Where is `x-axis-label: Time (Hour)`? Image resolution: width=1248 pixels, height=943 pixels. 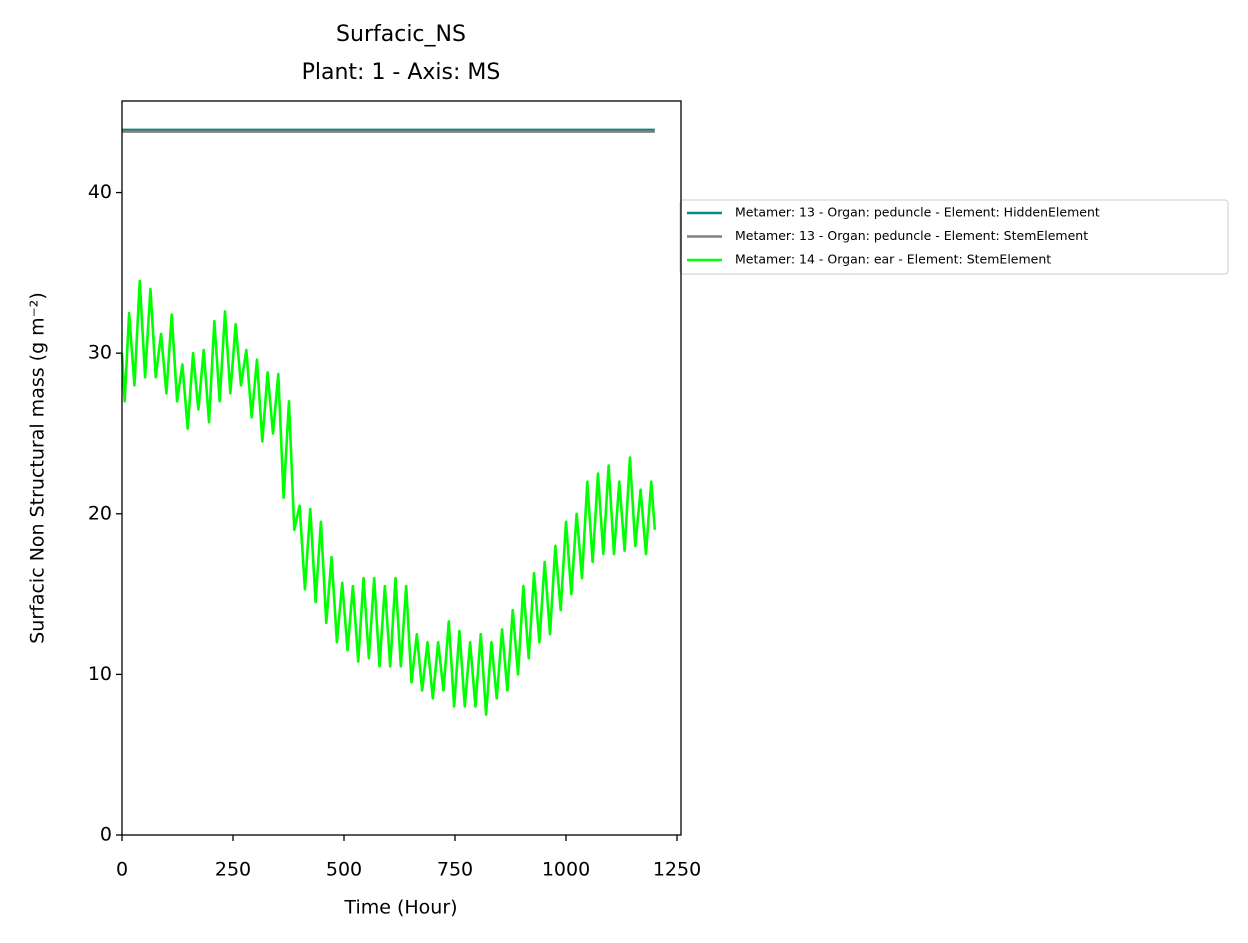
x-axis-label: Time (Hour) is located at coordinates (400, 908).